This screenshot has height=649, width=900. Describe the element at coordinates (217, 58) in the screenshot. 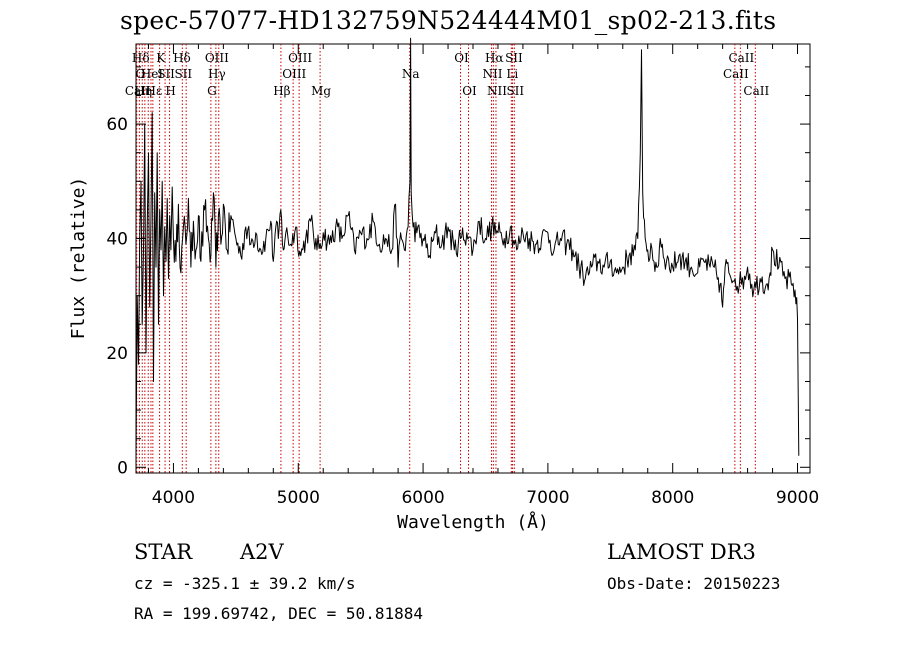

I see `line-label-11: OIII` at that location.